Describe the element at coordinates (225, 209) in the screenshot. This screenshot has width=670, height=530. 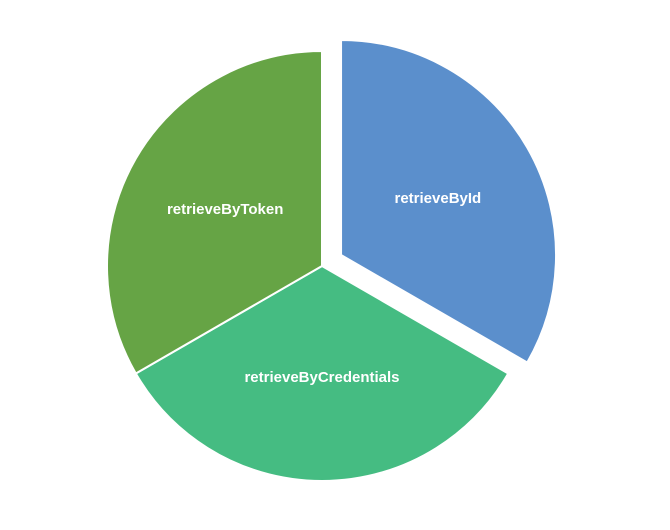
I see `pie-label-retrievebytoken: retrieveByToken` at that location.